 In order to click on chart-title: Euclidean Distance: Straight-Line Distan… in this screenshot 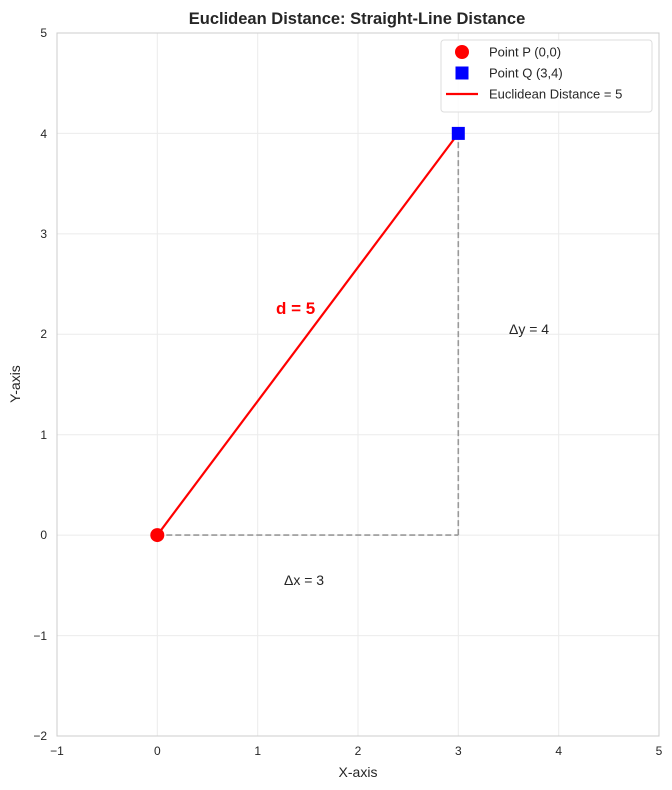, I will do `click(357, 19)`.